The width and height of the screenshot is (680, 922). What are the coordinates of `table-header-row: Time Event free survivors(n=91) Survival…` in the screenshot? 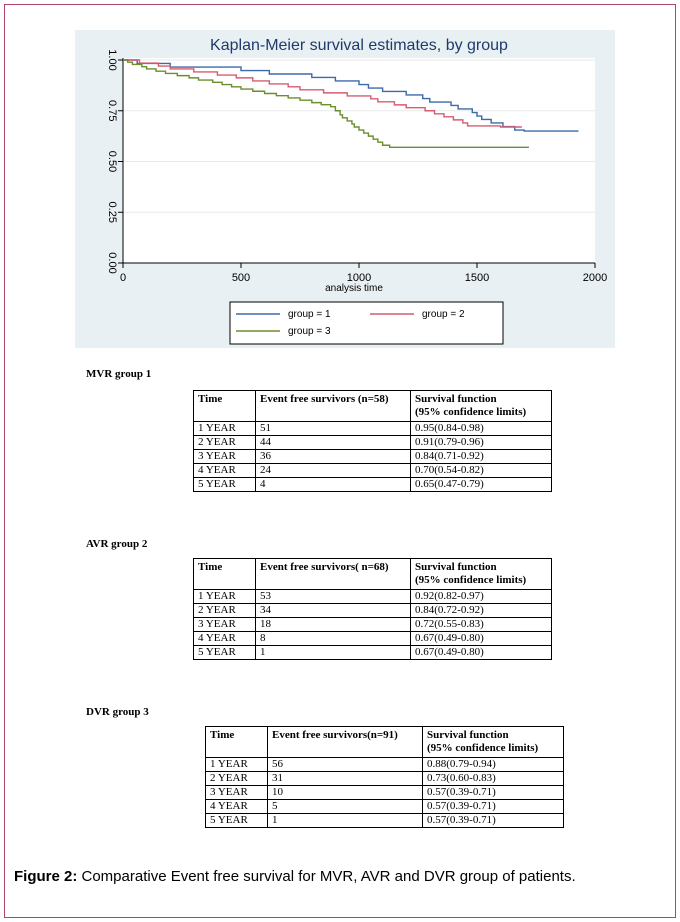 It's located at (384, 742).